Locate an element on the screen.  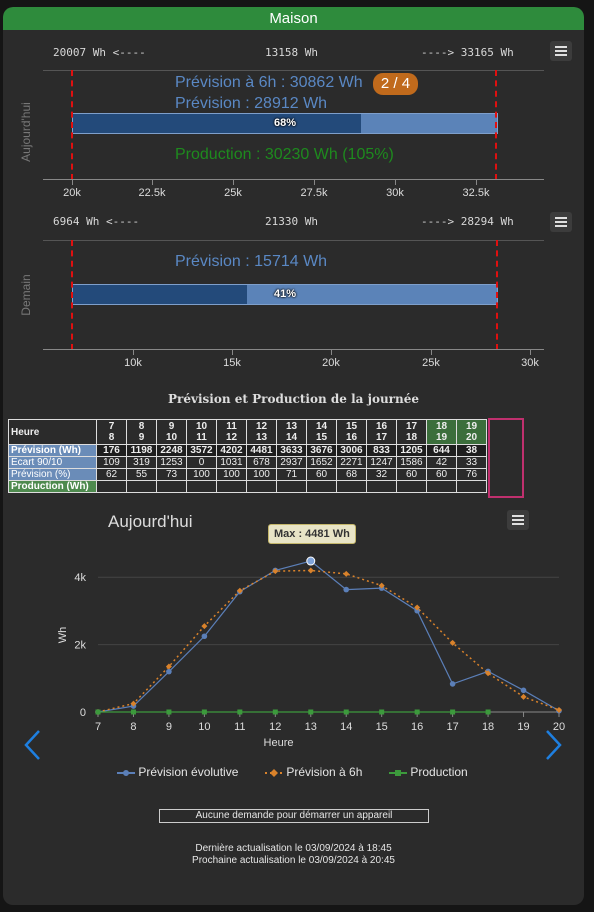
legend-label: Prévision à 6h is located at coordinates (324, 772).